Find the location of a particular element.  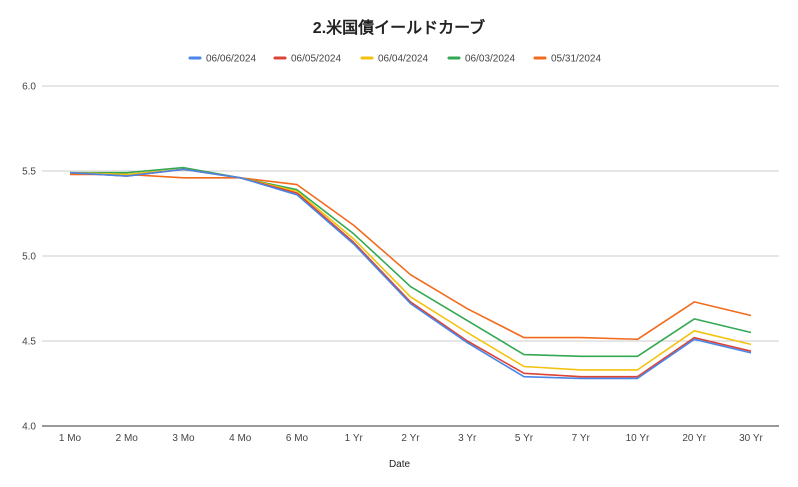

x-tick-label: 30 Yr is located at coordinates (751, 438).